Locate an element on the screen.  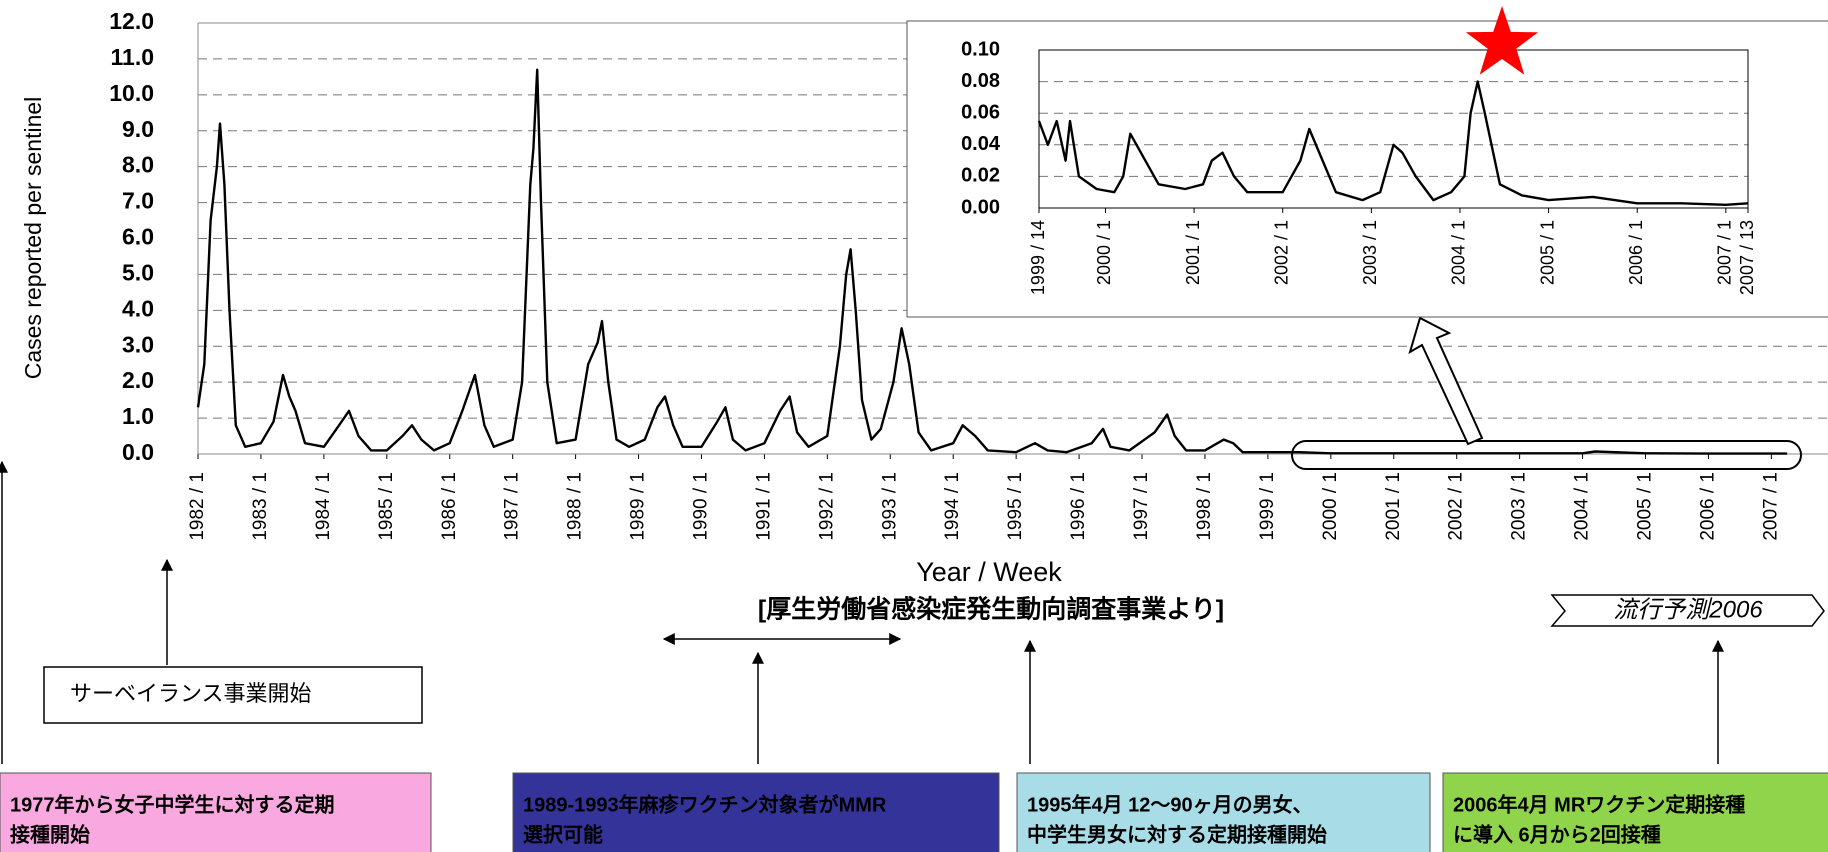
forecast-badge is located at coordinates (1687, 610).